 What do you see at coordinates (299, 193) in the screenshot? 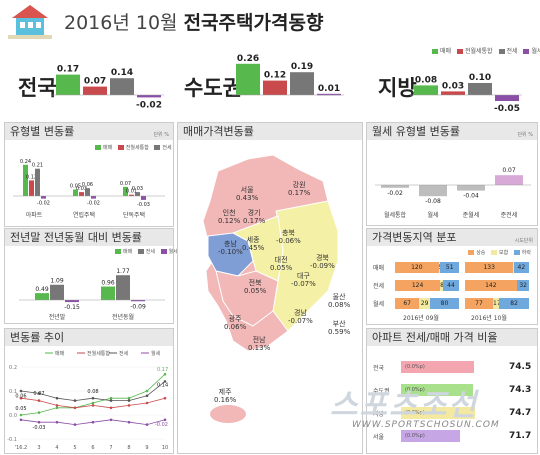
I see `map-region-value: 0.17%` at bounding box center [299, 193].